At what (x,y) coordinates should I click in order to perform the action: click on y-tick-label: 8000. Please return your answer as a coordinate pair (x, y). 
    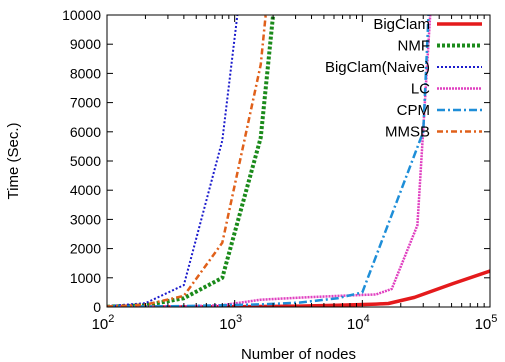
    Looking at the image, I should click on (85, 73).